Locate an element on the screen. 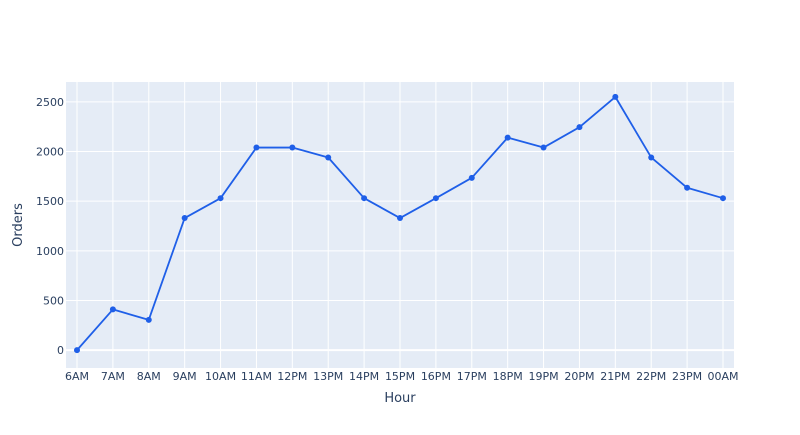 This screenshot has height=435, width=800. y-tick-label: 2500 is located at coordinates (50, 102).